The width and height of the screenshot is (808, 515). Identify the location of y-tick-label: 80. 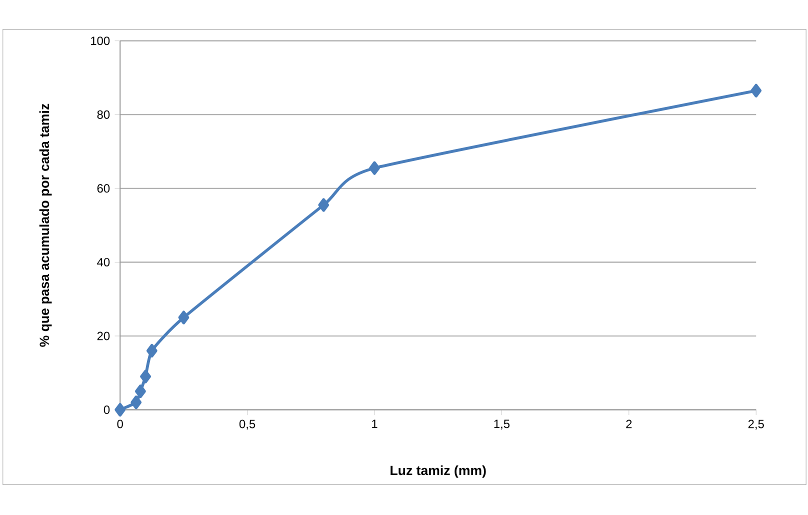
(103, 114).